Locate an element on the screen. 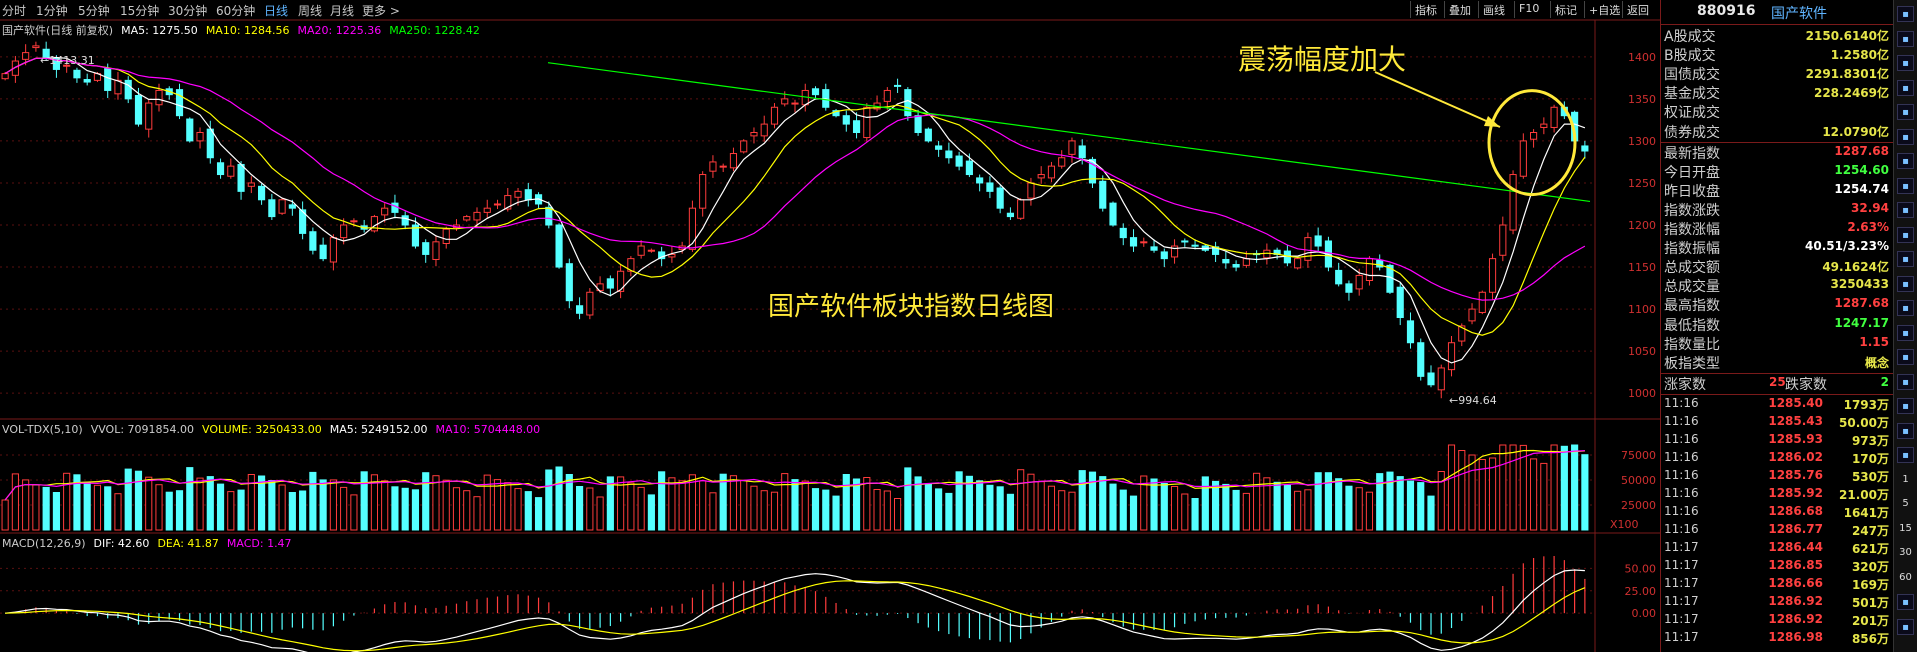  period-30-button: 30 is located at coordinates (1905, 552).